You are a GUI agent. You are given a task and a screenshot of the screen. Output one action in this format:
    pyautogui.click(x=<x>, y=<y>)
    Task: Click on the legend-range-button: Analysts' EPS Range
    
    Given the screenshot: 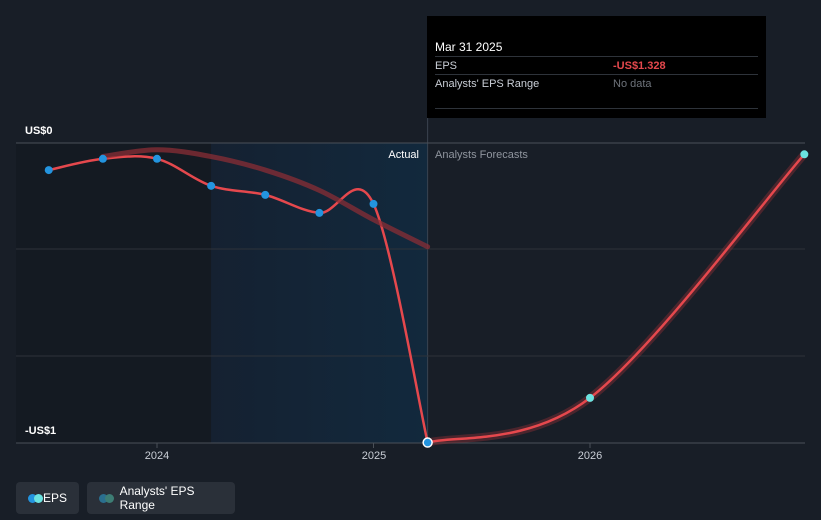 What is the action you would take?
    pyautogui.click(x=161, y=498)
    